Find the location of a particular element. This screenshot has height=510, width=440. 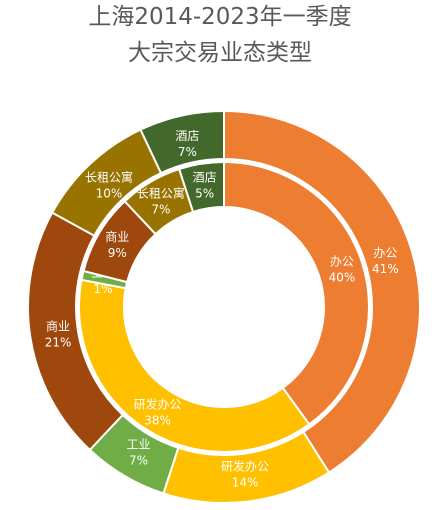

outer-ring-label-4: 长租公寓 10% is located at coordinates (109, 185).